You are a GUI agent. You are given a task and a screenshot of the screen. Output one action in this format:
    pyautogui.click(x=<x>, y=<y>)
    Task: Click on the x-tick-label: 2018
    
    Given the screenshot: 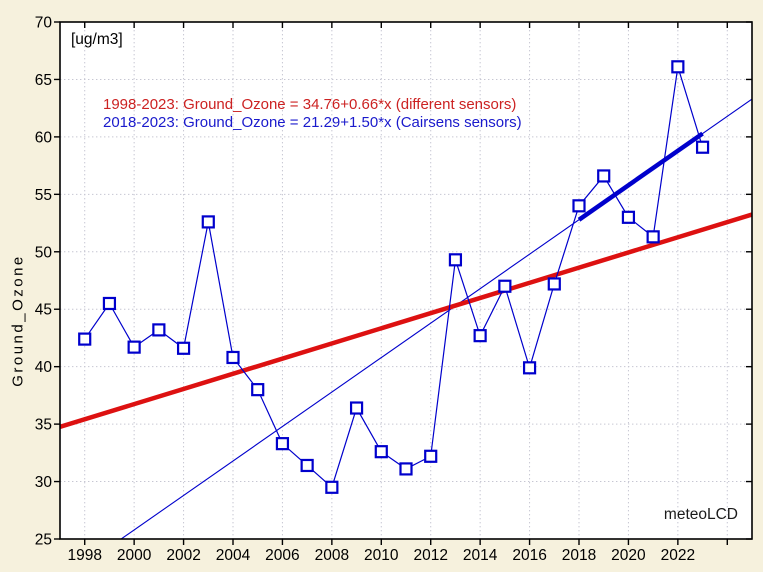 What is the action you would take?
    pyautogui.click(x=579, y=555)
    